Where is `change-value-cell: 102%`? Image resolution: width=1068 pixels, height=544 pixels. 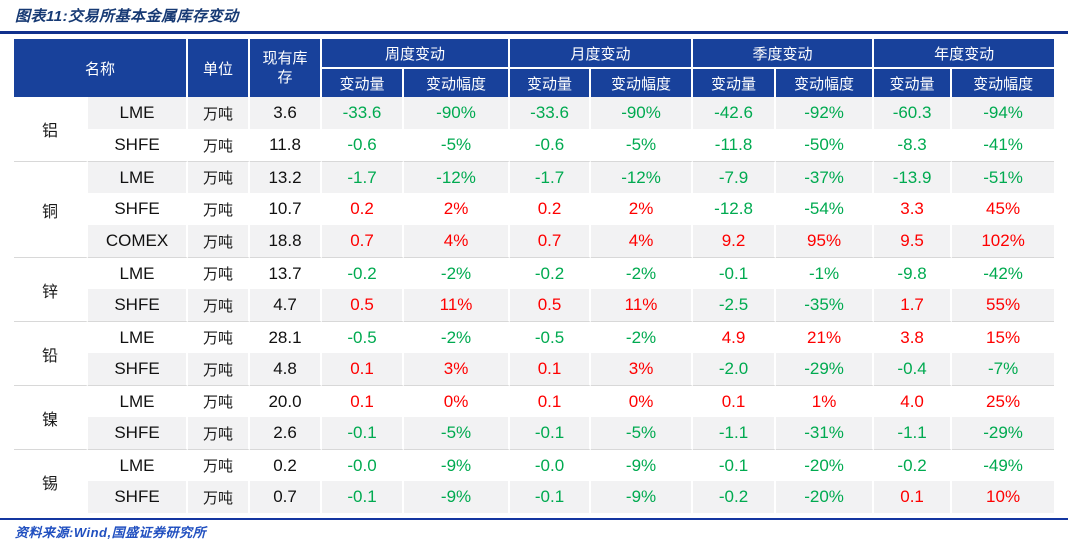 change-value-cell: 102% is located at coordinates (1003, 241).